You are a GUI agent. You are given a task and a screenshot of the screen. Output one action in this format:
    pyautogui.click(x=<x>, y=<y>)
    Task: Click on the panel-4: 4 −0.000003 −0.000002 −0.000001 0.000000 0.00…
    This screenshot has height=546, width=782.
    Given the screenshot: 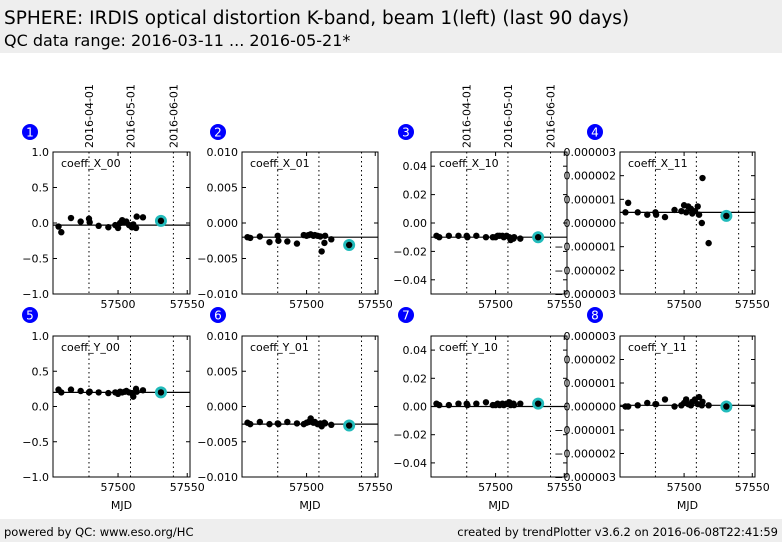 What is the action you would take?
    pyautogui.click(x=662, y=217)
    